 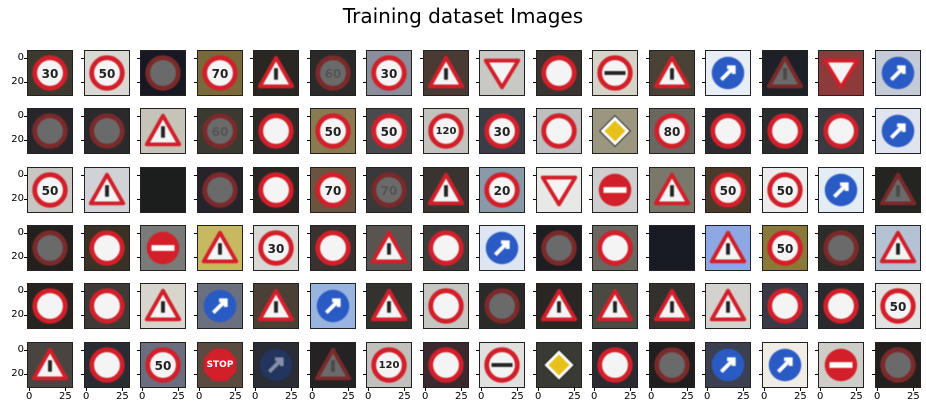 What do you see at coordinates (502, 190) in the screenshot?
I see `traffic-sign-image: 20` at bounding box center [502, 190].